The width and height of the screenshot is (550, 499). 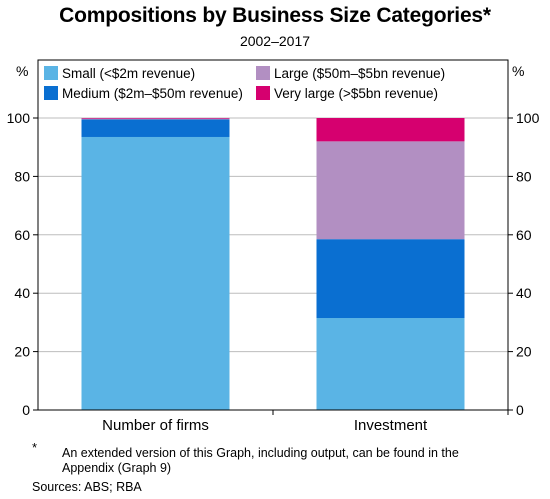 I want to click on footnote-mark: *, so click(x=35, y=447).